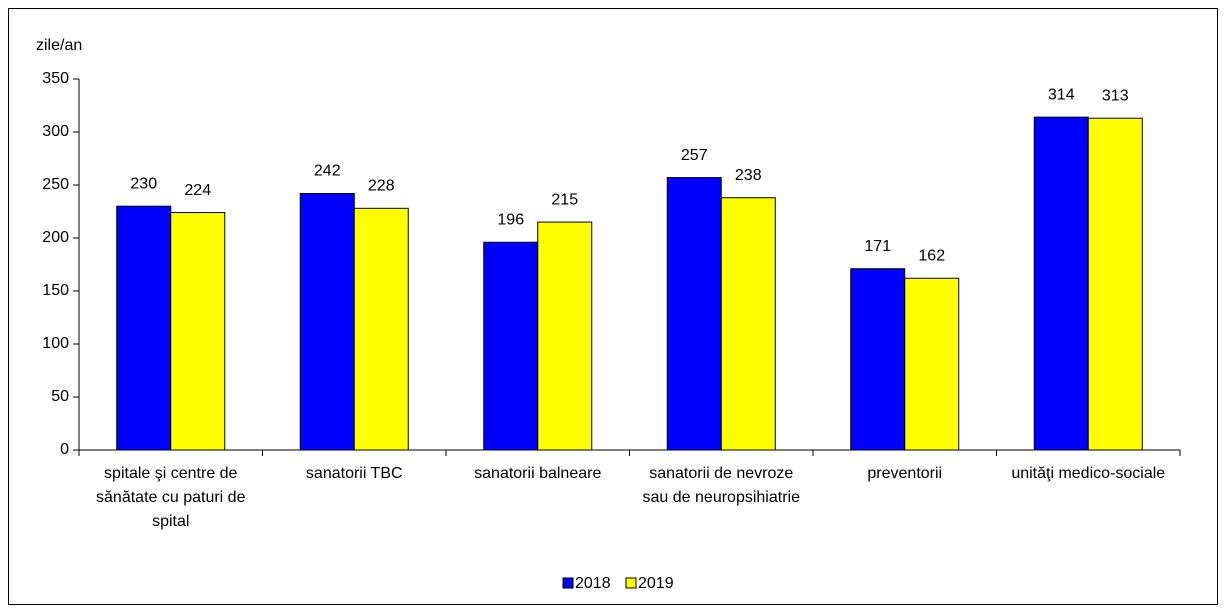  What do you see at coordinates (143, 183) in the screenshot?
I see `value-label: 230` at bounding box center [143, 183].